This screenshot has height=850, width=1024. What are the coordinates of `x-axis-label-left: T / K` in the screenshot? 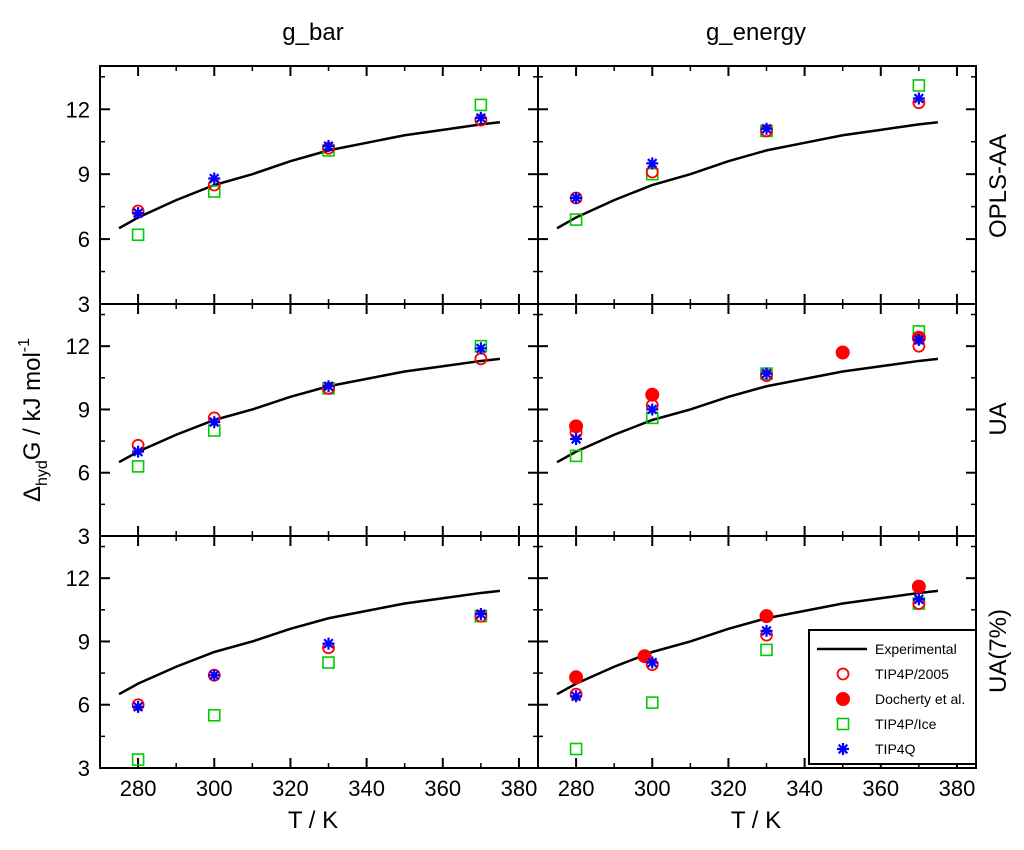 It's located at (313, 820).